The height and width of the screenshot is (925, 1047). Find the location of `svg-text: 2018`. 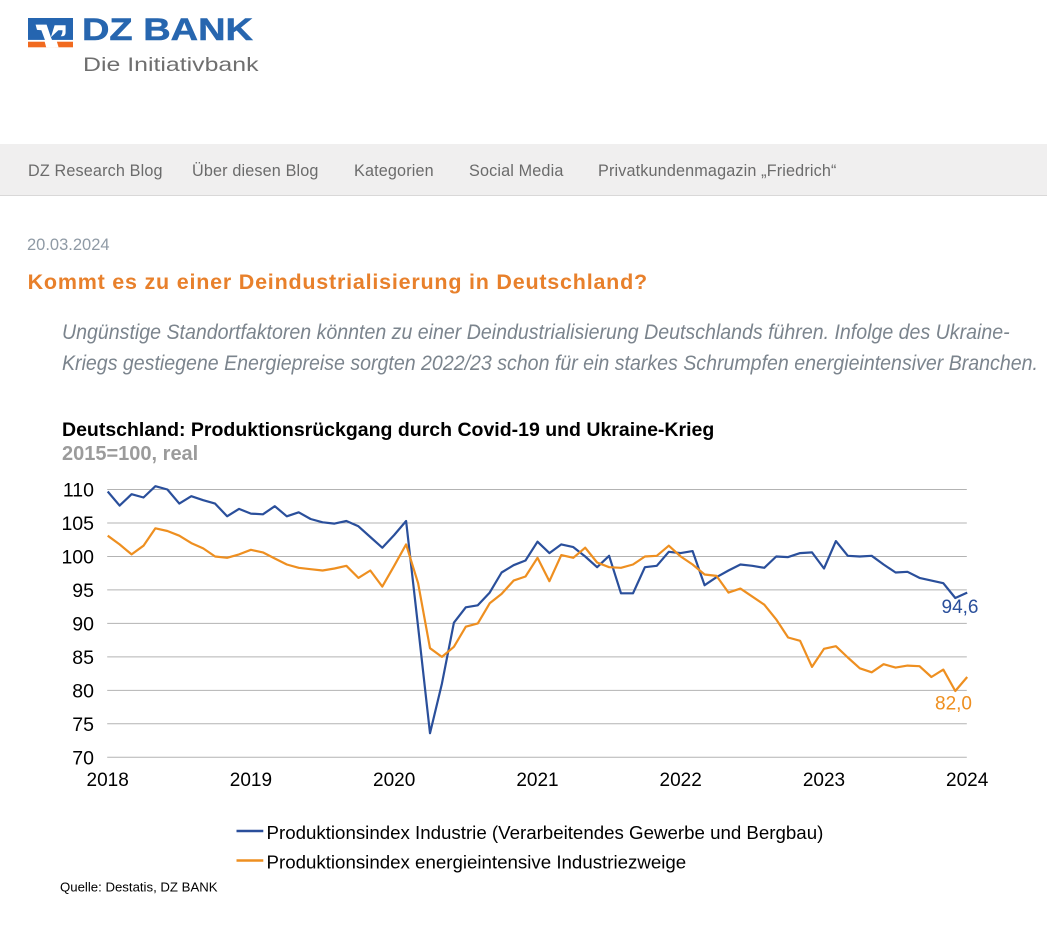

svg-text: 2018 is located at coordinates (108, 780).